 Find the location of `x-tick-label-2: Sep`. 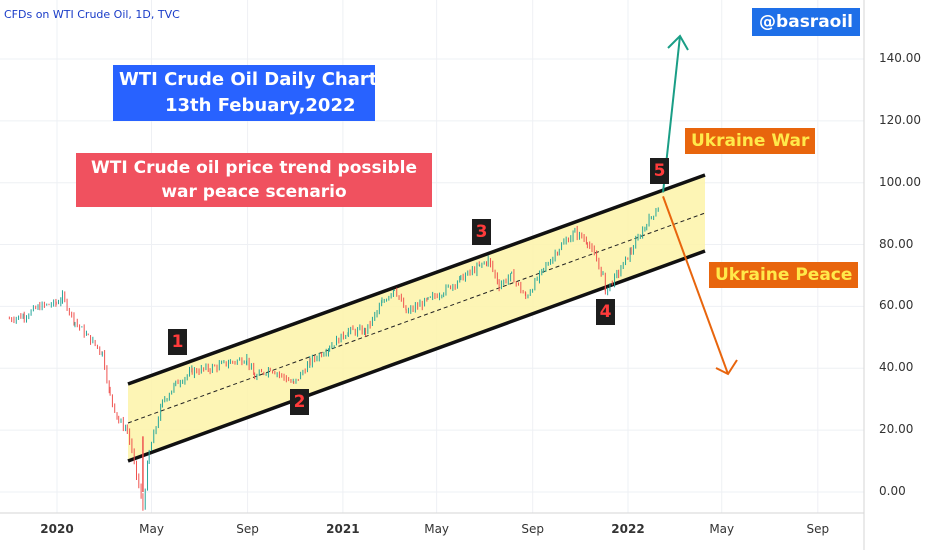

x-tick-label-2: Sep is located at coordinates (247, 529).